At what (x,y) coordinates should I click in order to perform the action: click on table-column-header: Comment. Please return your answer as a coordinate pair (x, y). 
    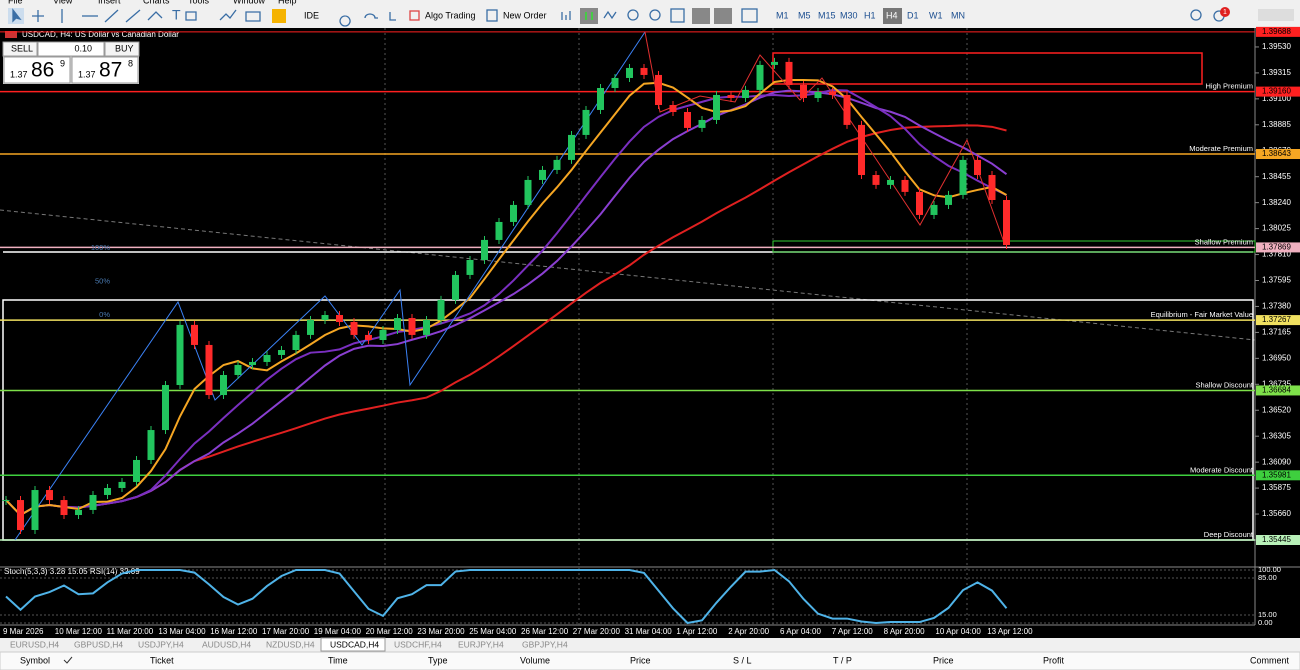
    Looking at the image, I should click on (1270, 660).